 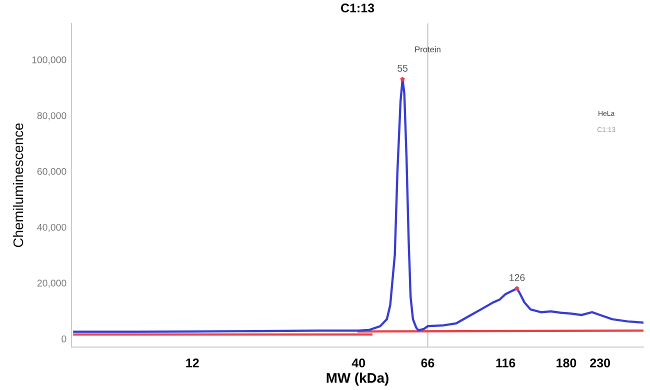 What do you see at coordinates (600, 363) in the screenshot?
I see `x-tick-label: 230` at bounding box center [600, 363].